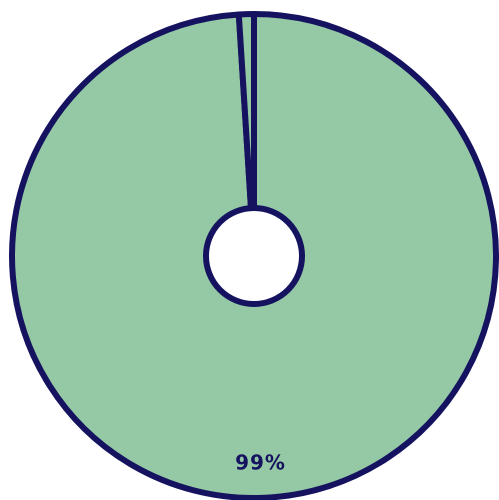 The image size is (499, 500). I want to click on slice-labels-group: 99%, so click(260, 463).